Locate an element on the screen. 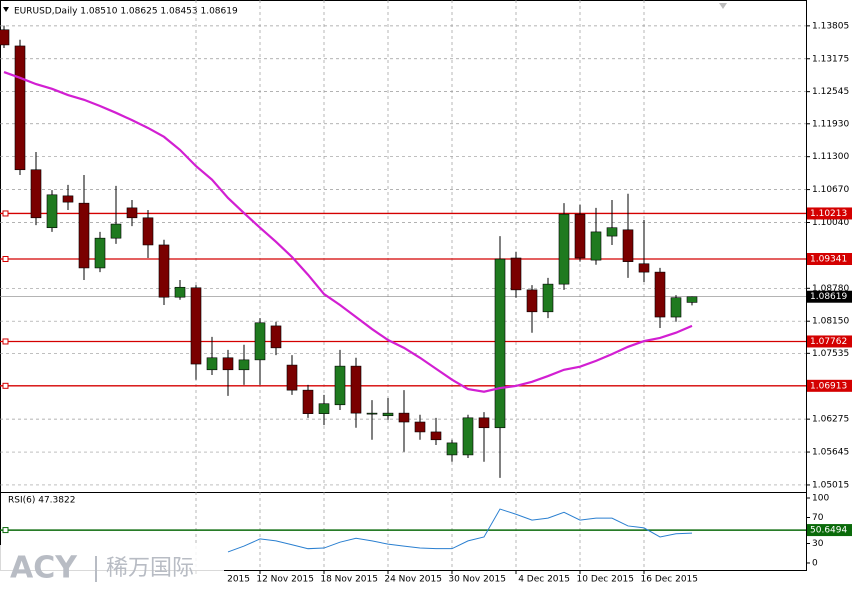  y-tick-label: 1.05645 is located at coordinates (830, 453).